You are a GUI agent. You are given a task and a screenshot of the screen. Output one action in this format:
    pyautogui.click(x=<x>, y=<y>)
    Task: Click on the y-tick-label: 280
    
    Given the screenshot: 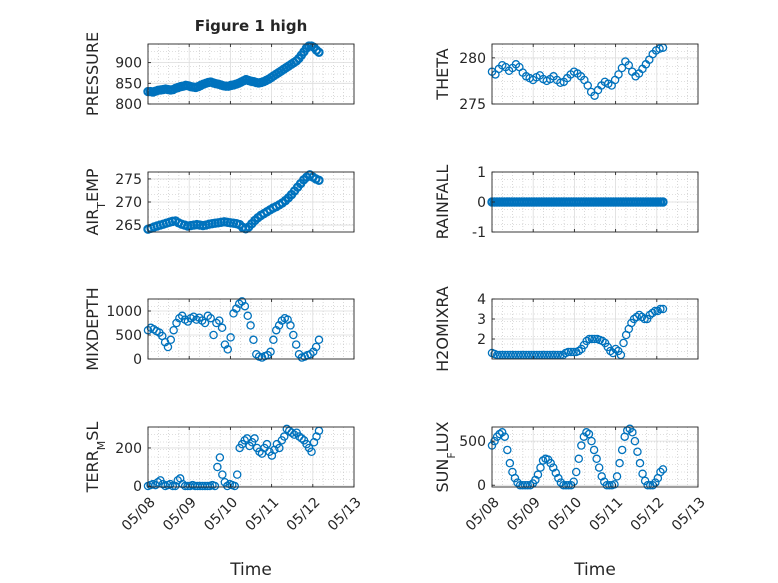 What is the action you would take?
    pyautogui.click(x=472, y=59)
    